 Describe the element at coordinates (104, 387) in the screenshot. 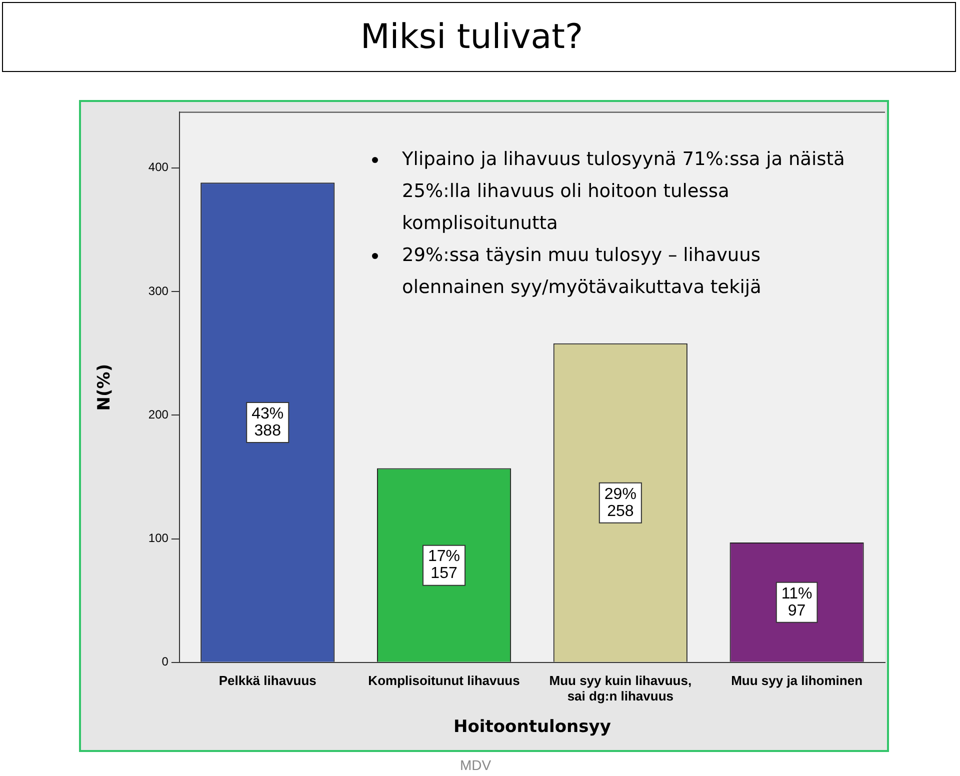

I see `y-axis-title: N(%)` at that location.